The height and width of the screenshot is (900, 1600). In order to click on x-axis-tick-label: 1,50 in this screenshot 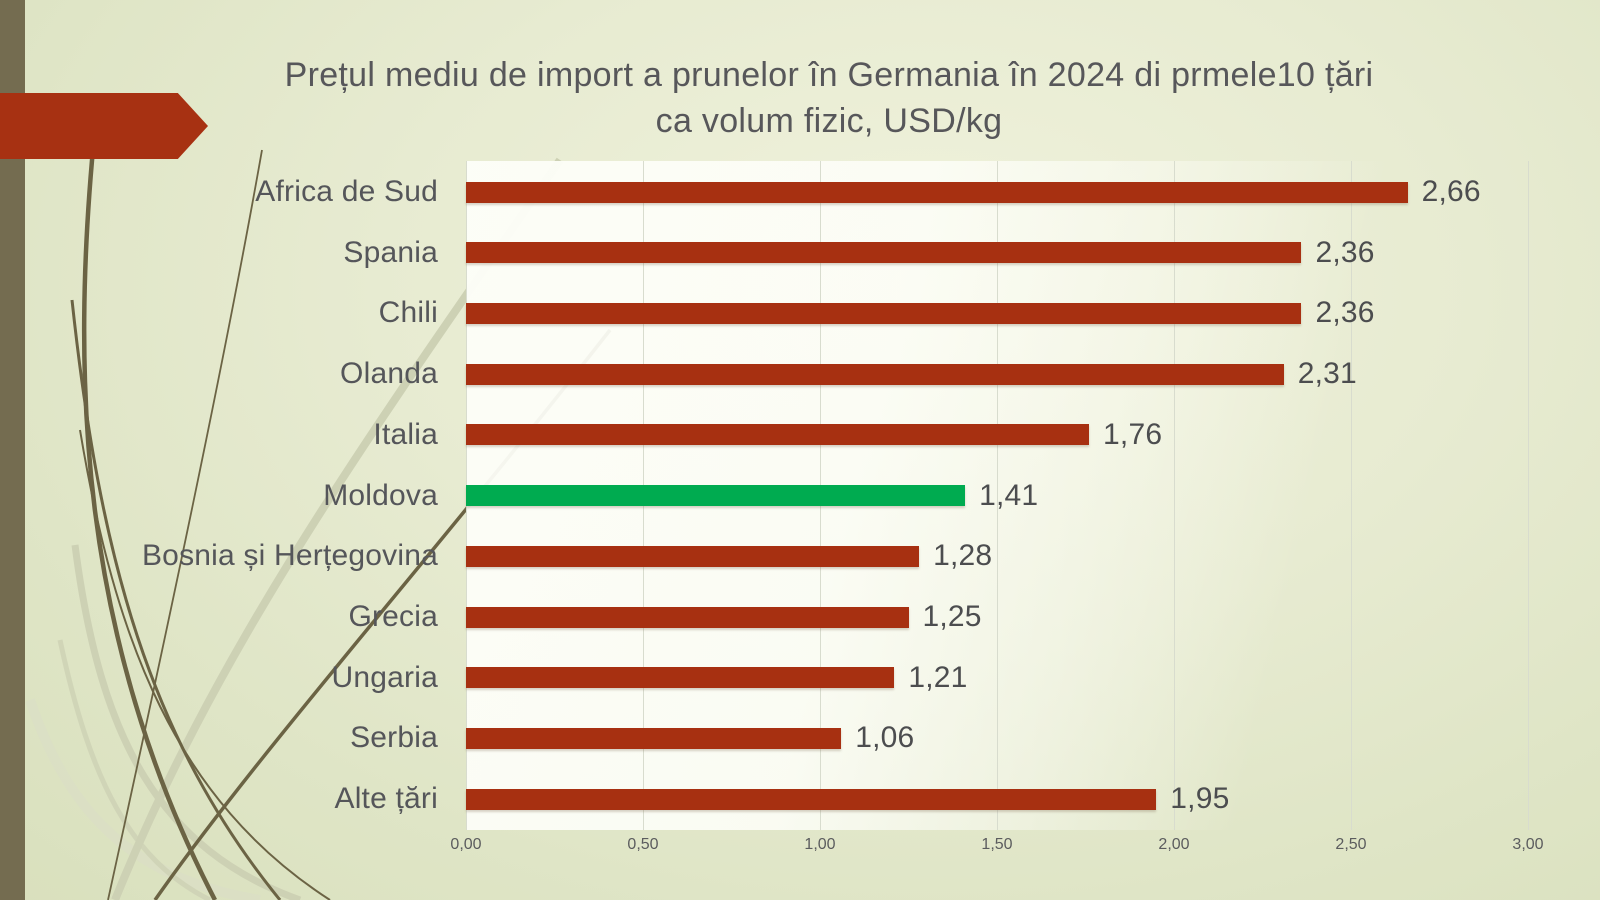, I will do `click(997, 844)`.